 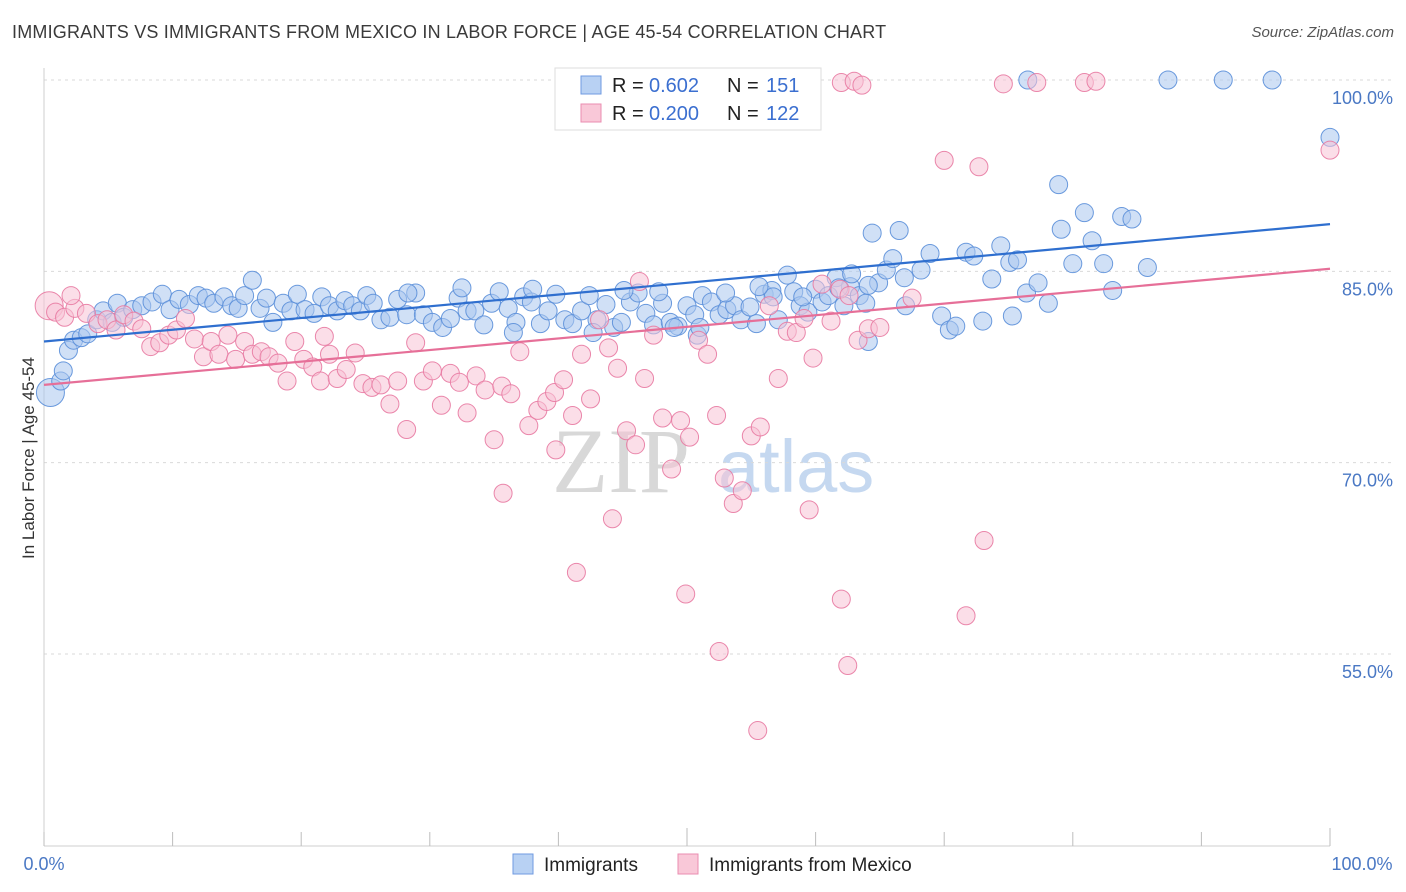 I want to click on series-legend: Immigrants Immigrants from Mexico, so click(x=712, y=864).